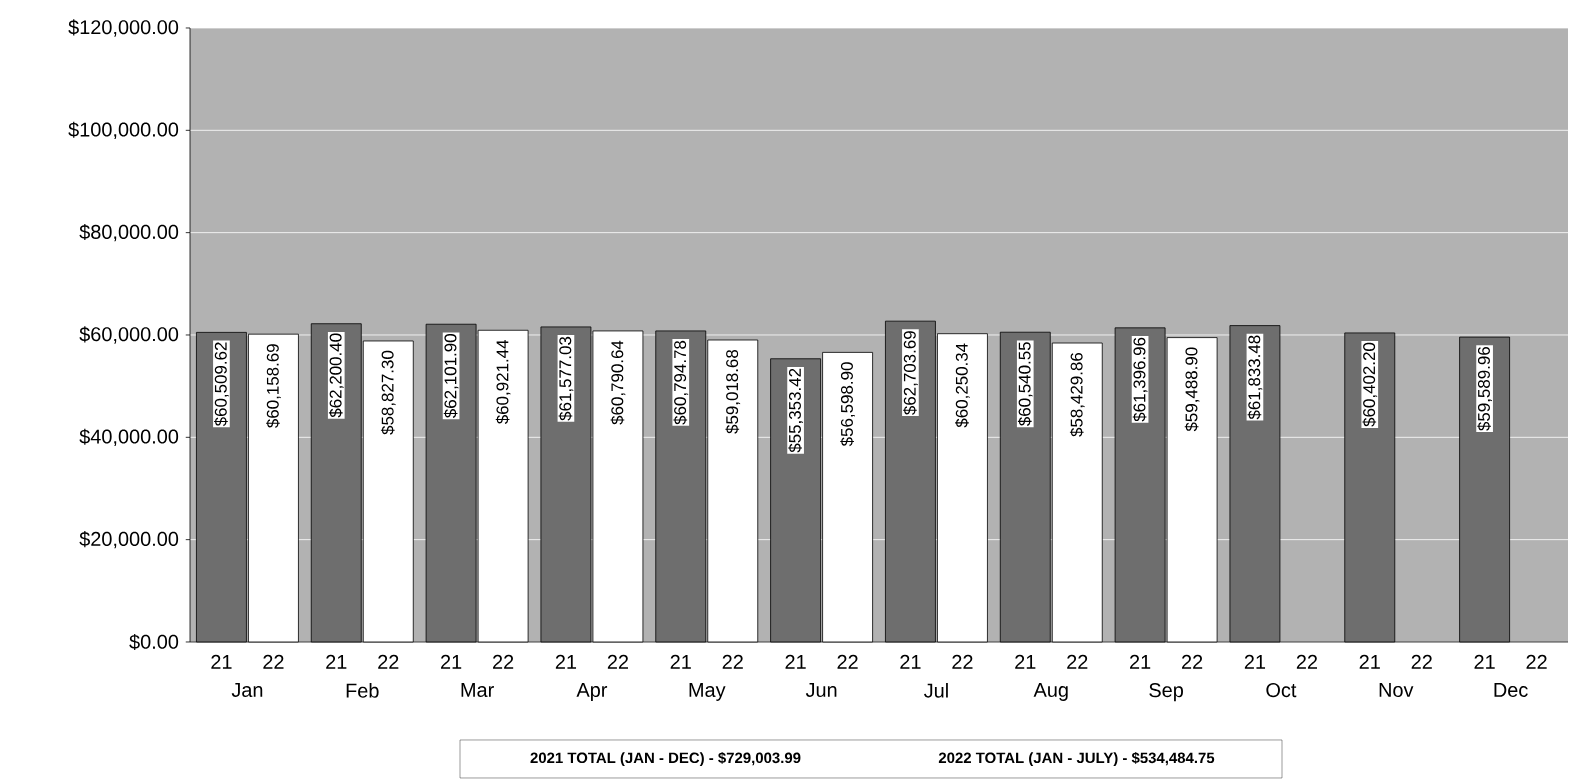  Describe the element at coordinates (618, 382) in the screenshot. I see `data-label: $60,790.64` at that location.